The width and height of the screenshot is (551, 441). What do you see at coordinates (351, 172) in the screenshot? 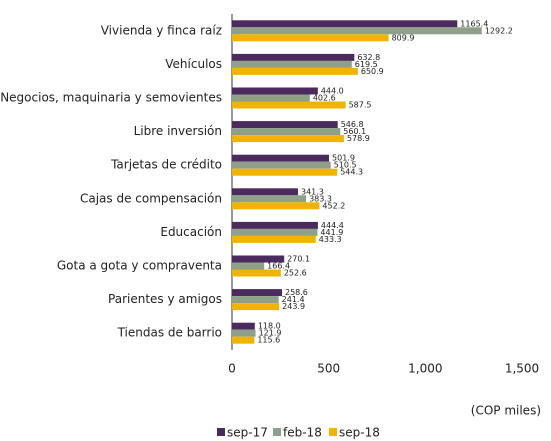
I see `value-label: 544.3` at bounding box center [351, 172].